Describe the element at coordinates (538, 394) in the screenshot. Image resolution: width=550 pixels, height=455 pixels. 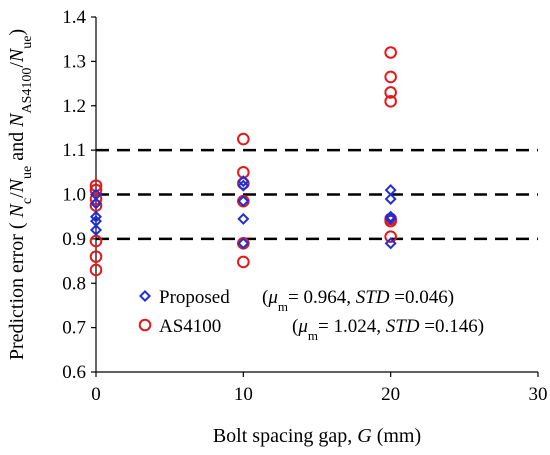
I see `x-tick-label: 30` at that location.